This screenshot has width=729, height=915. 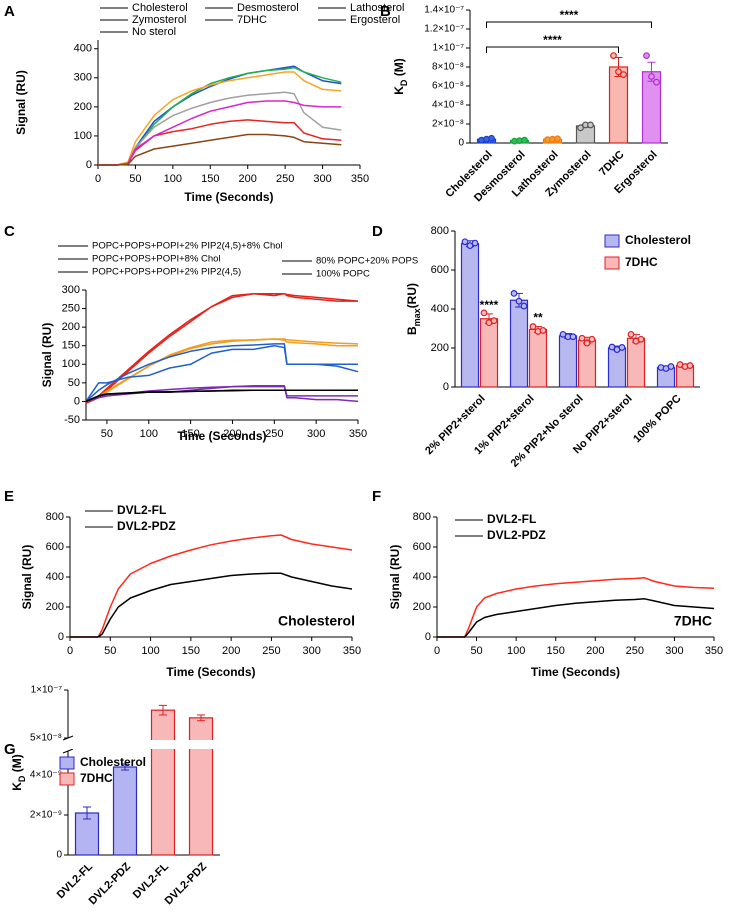 What do you see at coordinates (448, 124) in the screenshot?
I see `y-tick-label: 2×10⁻⁸` at bounding box center [448, 124].